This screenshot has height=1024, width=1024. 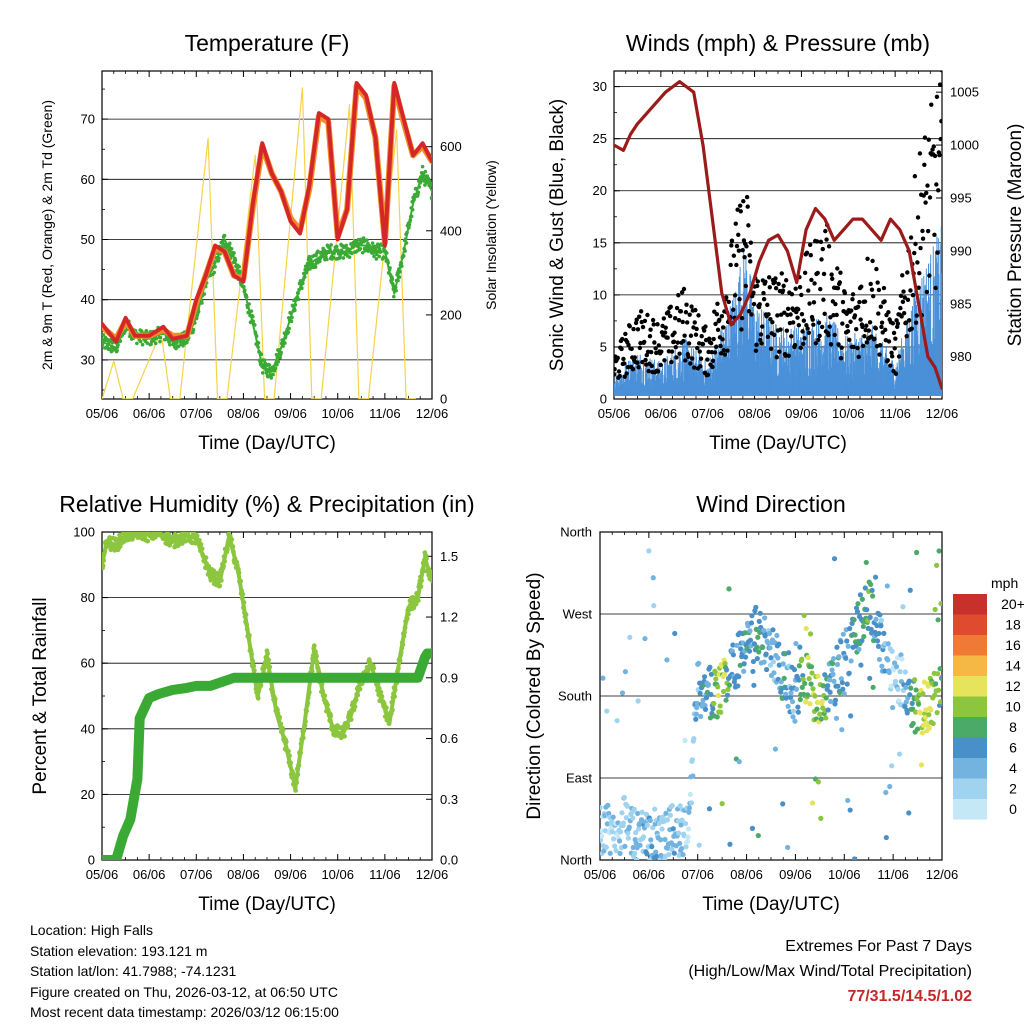 What do you see at coordinates (970, 727) in the screenshot?
I see `colorbar-swatch` at bounding box center [970, 727].